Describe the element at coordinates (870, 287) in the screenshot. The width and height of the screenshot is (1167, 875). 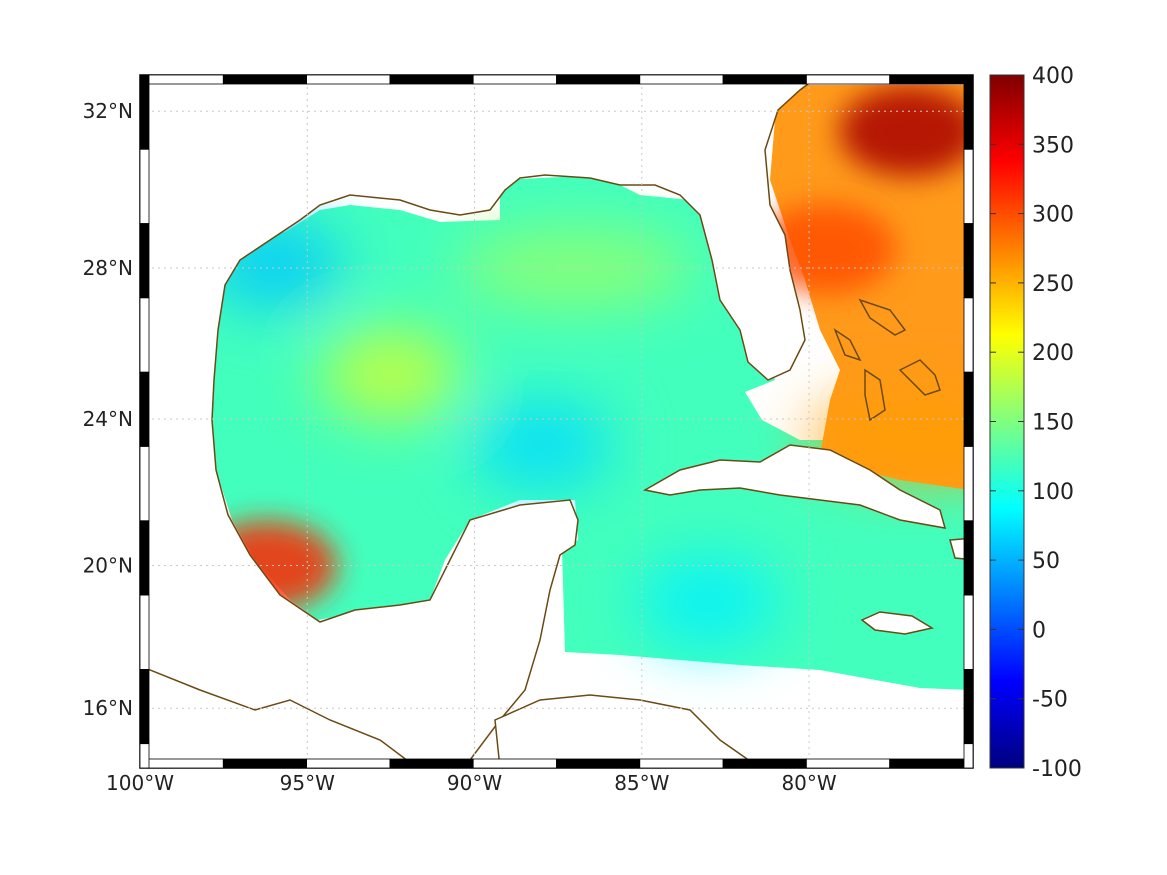
I see `atlantic-water` at that location.